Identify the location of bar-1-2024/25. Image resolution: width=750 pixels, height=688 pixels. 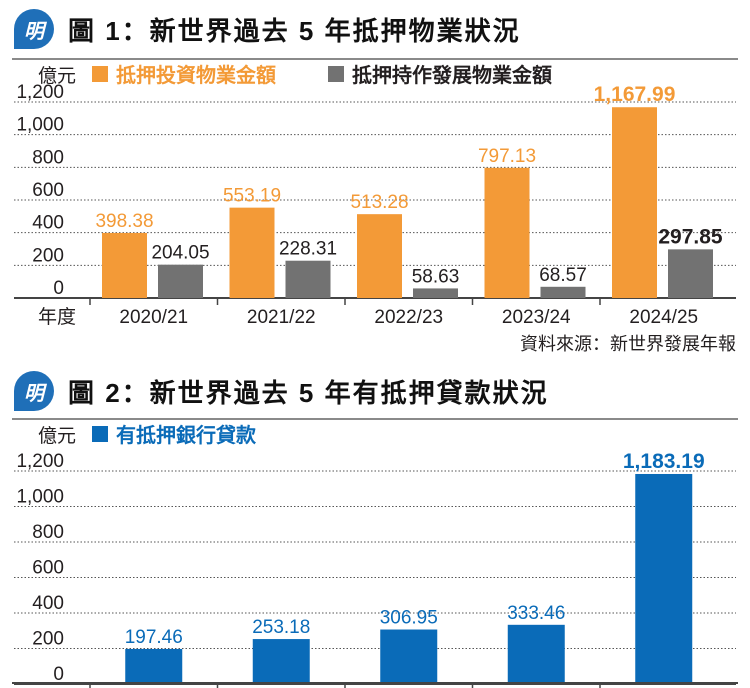
(690, 273).